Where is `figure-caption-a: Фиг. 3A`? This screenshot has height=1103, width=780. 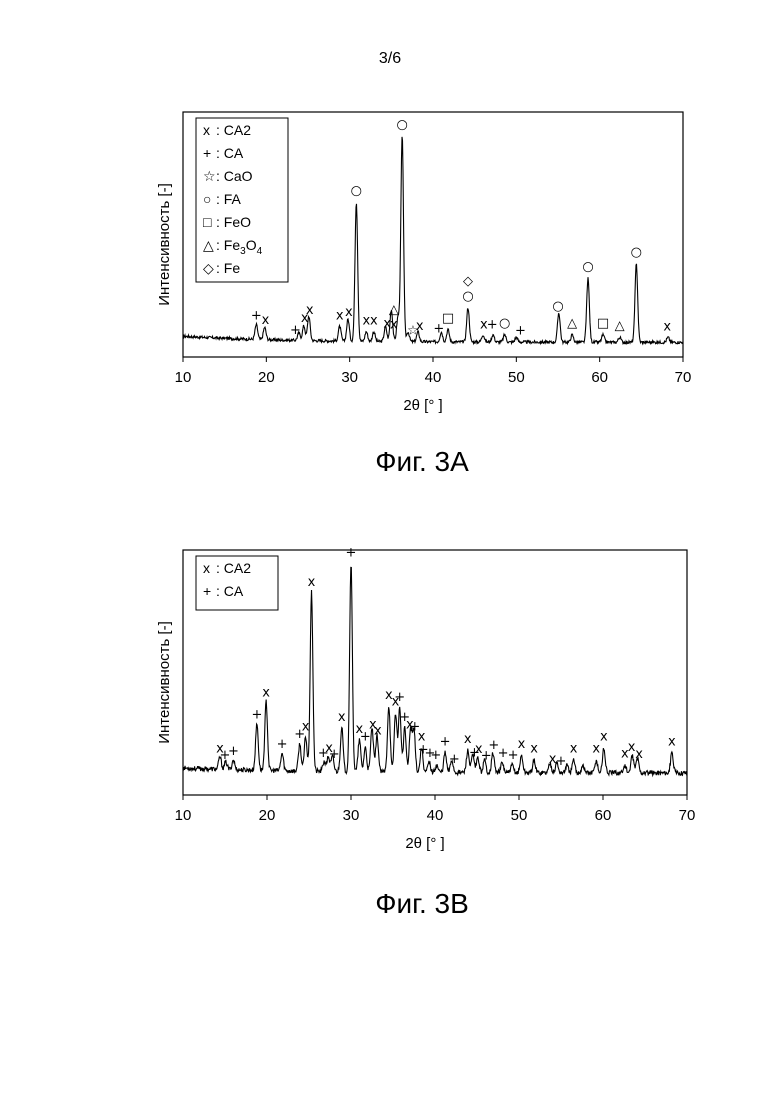
figure-caption-a: Фиг. 3A is located at coordinates (406, 462).